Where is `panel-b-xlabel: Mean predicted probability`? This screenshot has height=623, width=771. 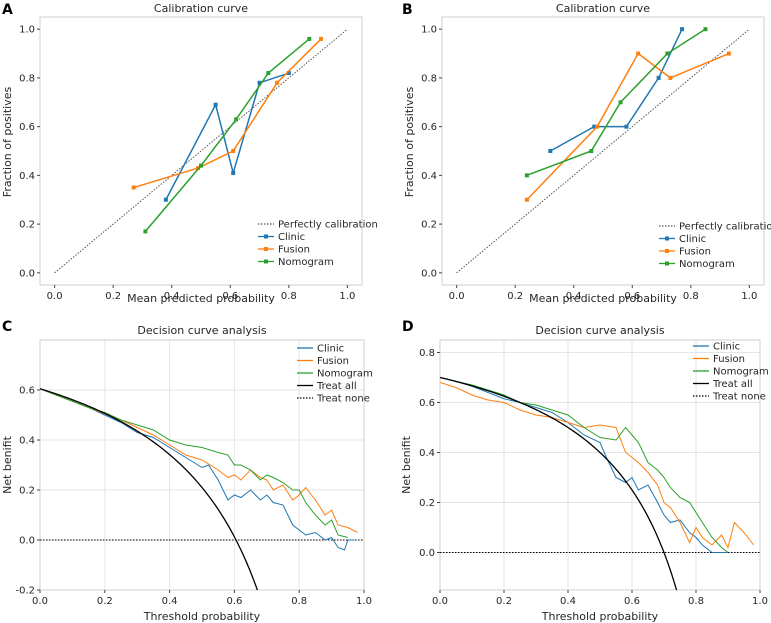
panel-b-xlabel: Mean predicted probability is located at coordinates (603, 298).